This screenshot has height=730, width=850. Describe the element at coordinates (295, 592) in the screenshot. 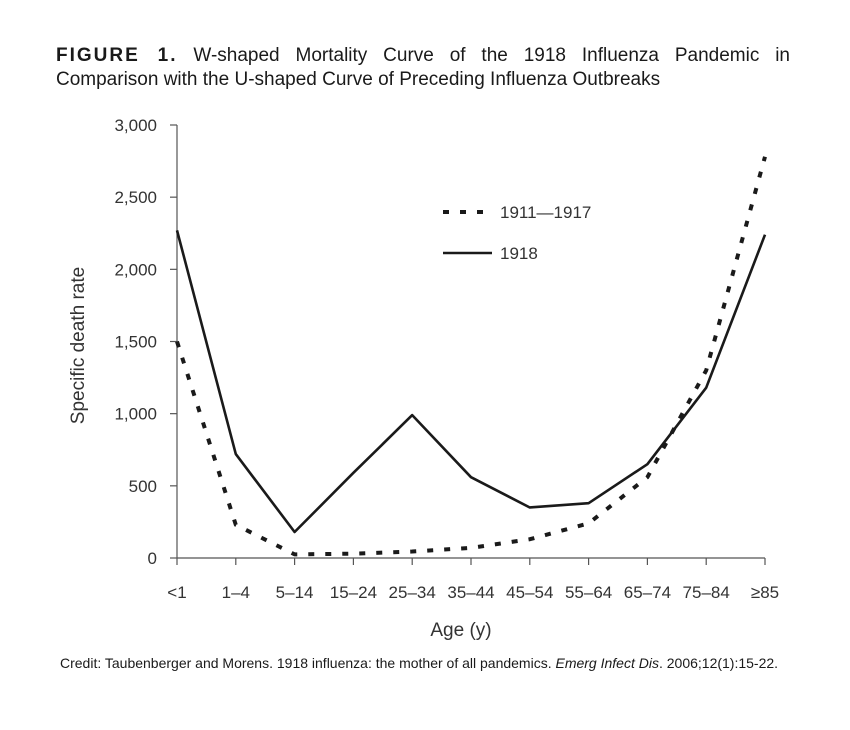

I see `x-tick-label: 5–14` at that location.